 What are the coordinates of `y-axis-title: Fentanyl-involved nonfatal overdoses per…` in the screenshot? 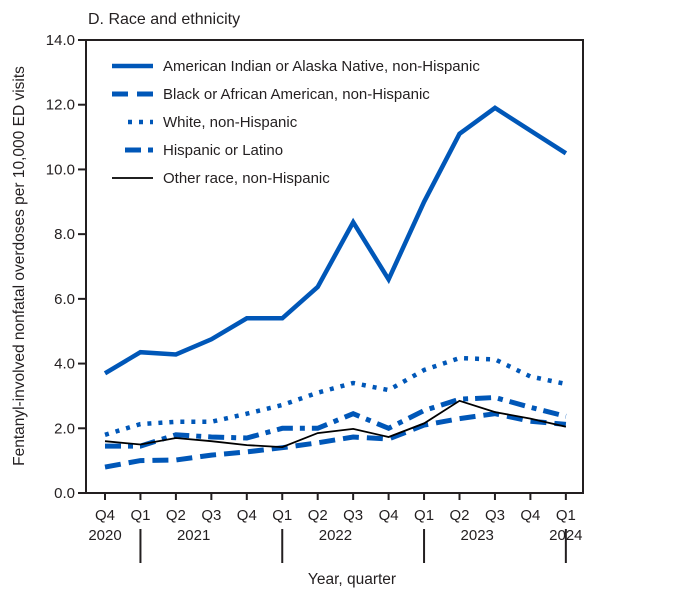 It's located at (19, 266).